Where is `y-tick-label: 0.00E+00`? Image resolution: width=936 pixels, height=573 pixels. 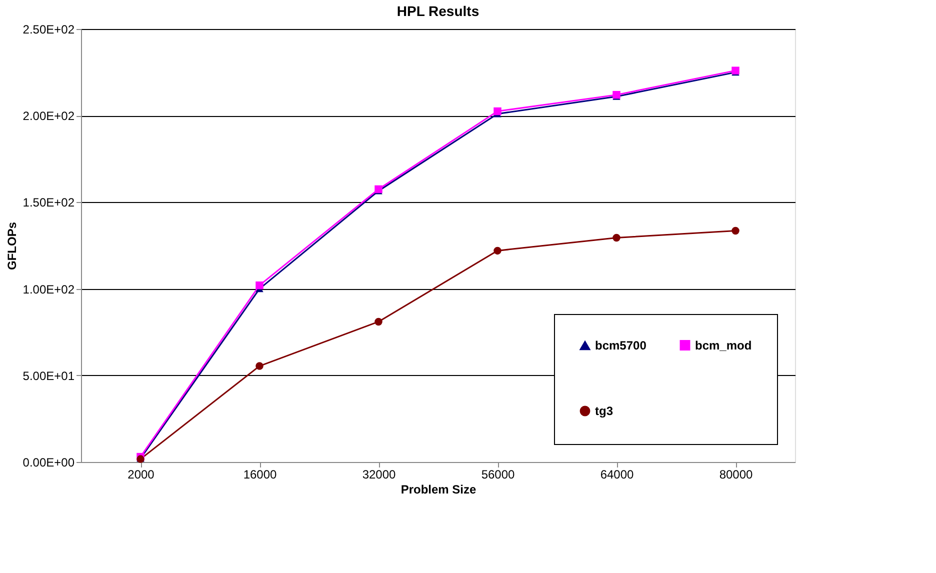 y-tick-label: 0.00E+00 is located at coordinates (48, 463).